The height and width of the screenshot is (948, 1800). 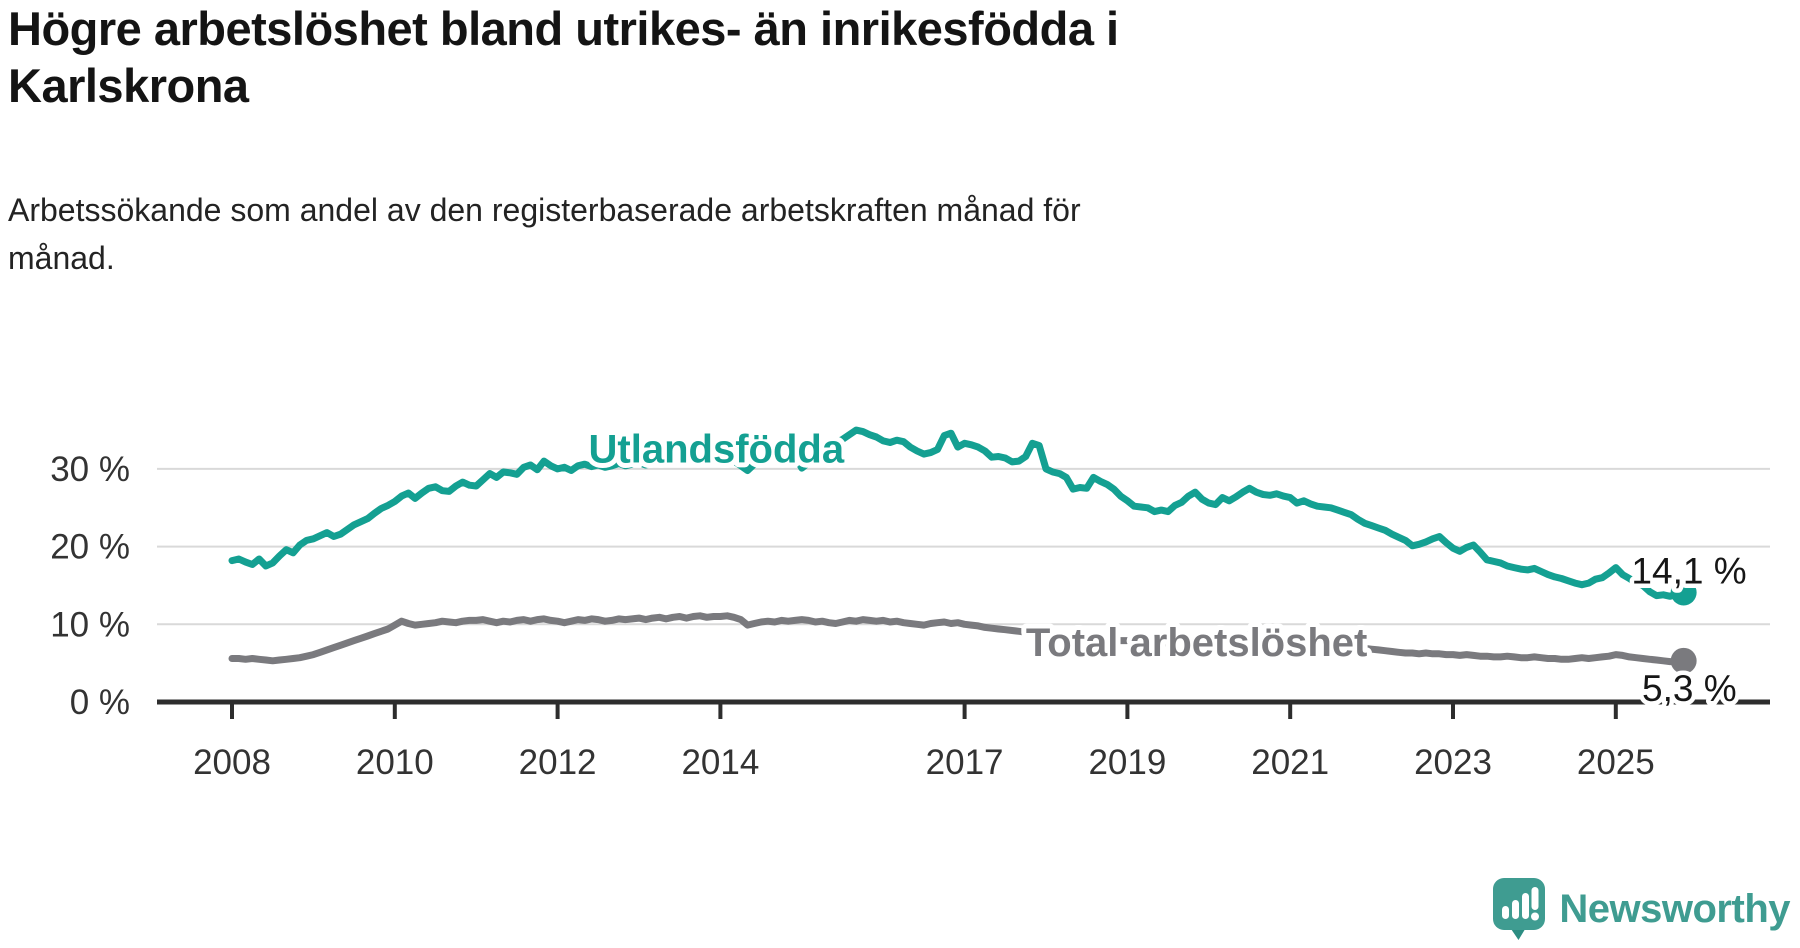 What do you see at coordinates (1616, 762) in the screenshot?
I see `x-tick-label: 2025` at bounding box center [1616, 762].